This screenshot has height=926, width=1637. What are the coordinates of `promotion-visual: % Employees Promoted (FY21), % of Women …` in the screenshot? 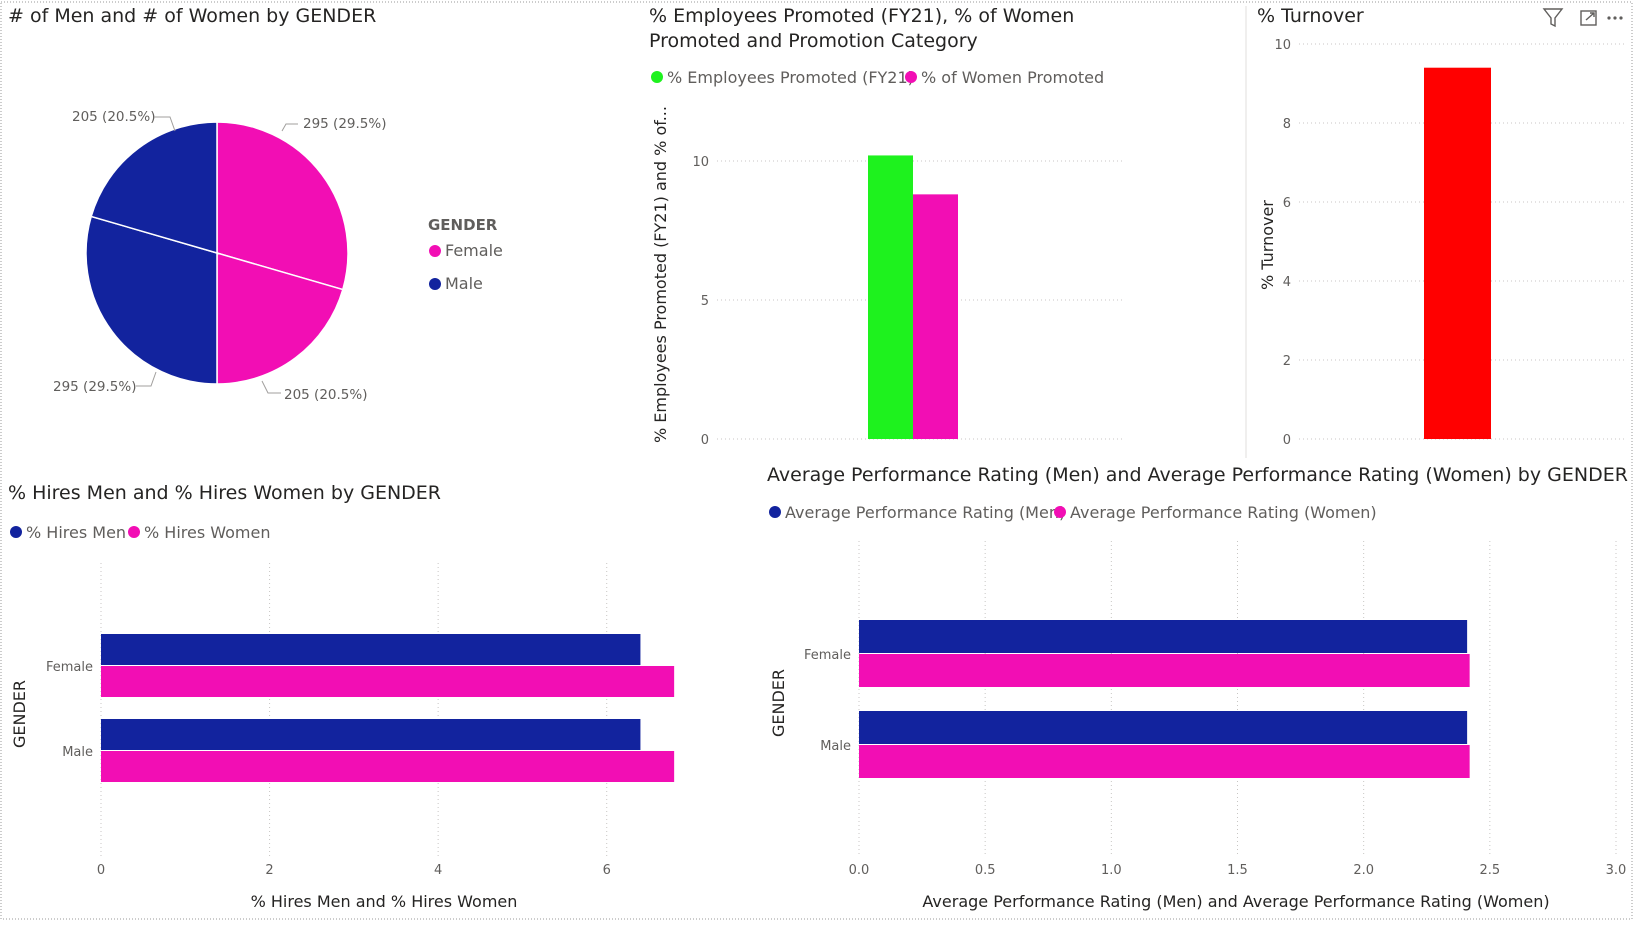 It's located at (886, 226).